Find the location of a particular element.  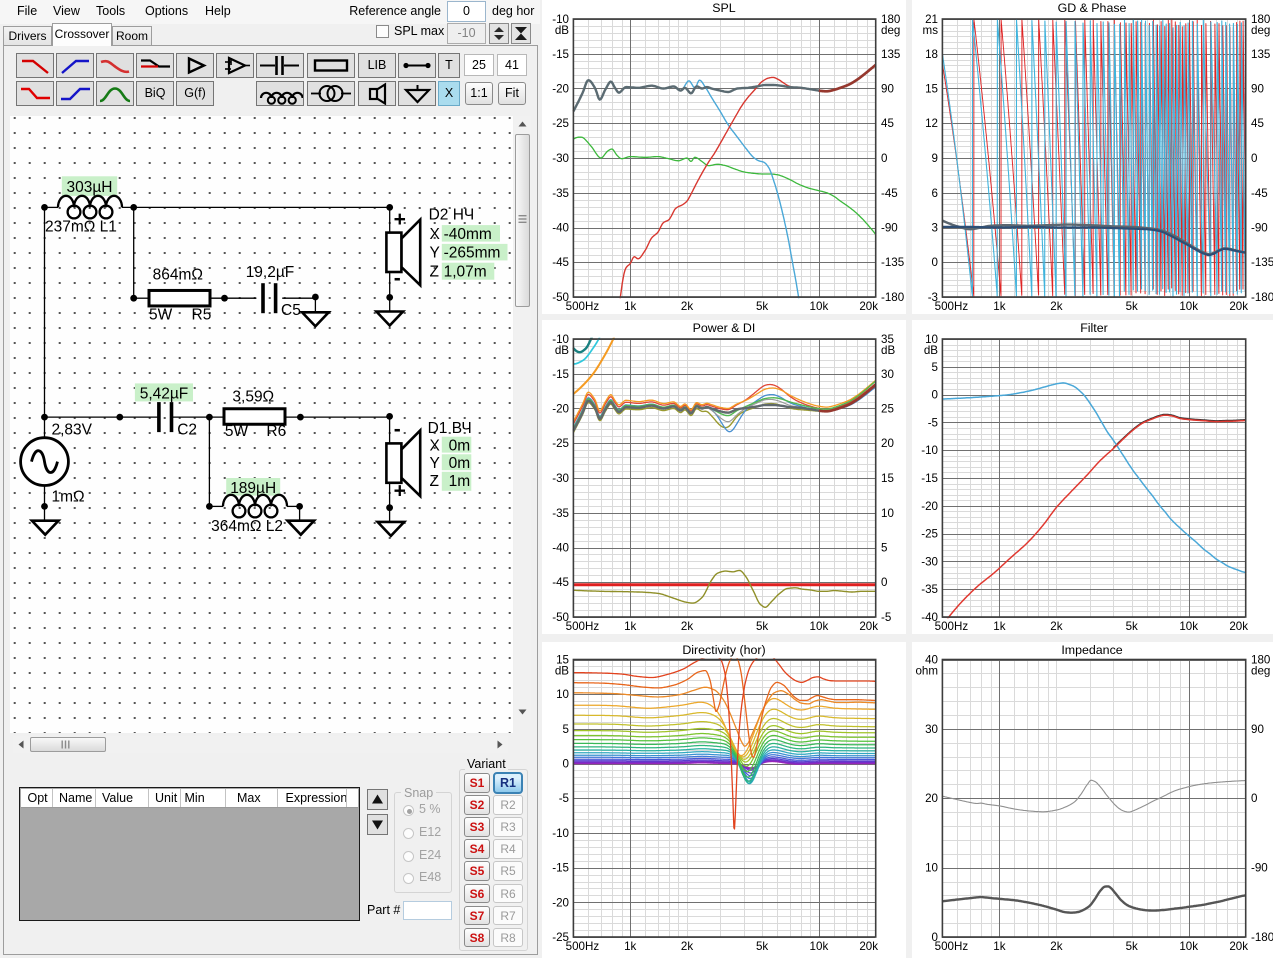

svg-text: Z is located at coordinates (434, 271).